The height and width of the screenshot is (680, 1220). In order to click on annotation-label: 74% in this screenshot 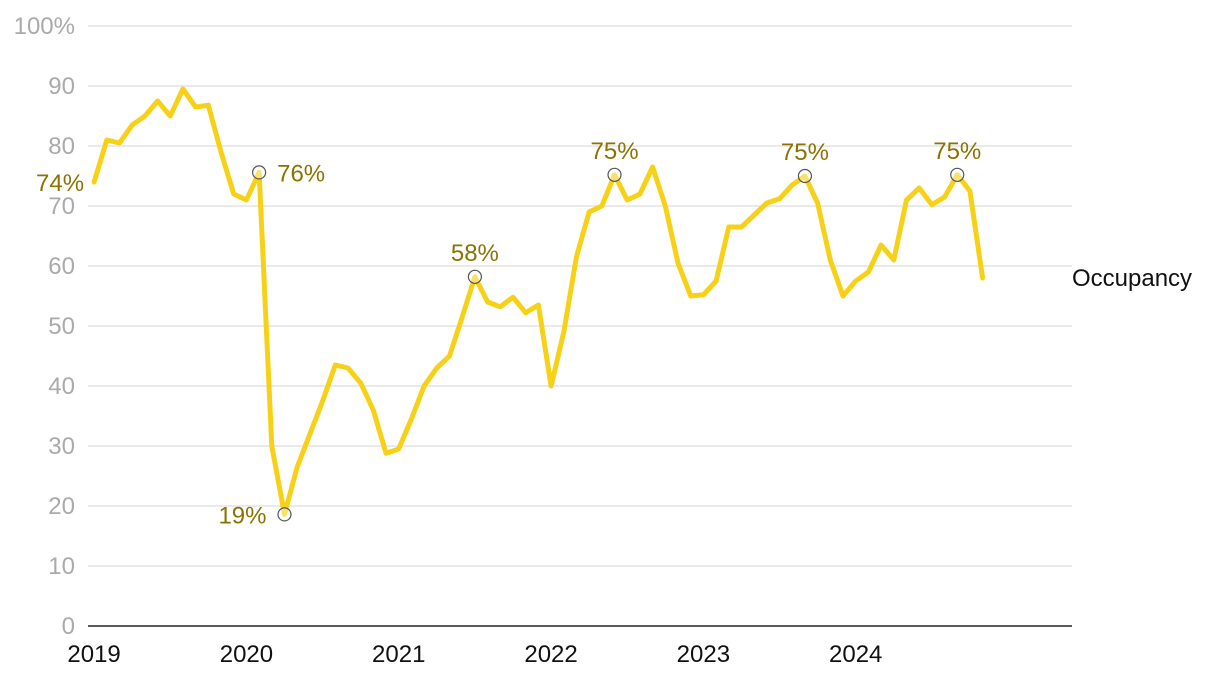, I will do `click(60, 183)`.